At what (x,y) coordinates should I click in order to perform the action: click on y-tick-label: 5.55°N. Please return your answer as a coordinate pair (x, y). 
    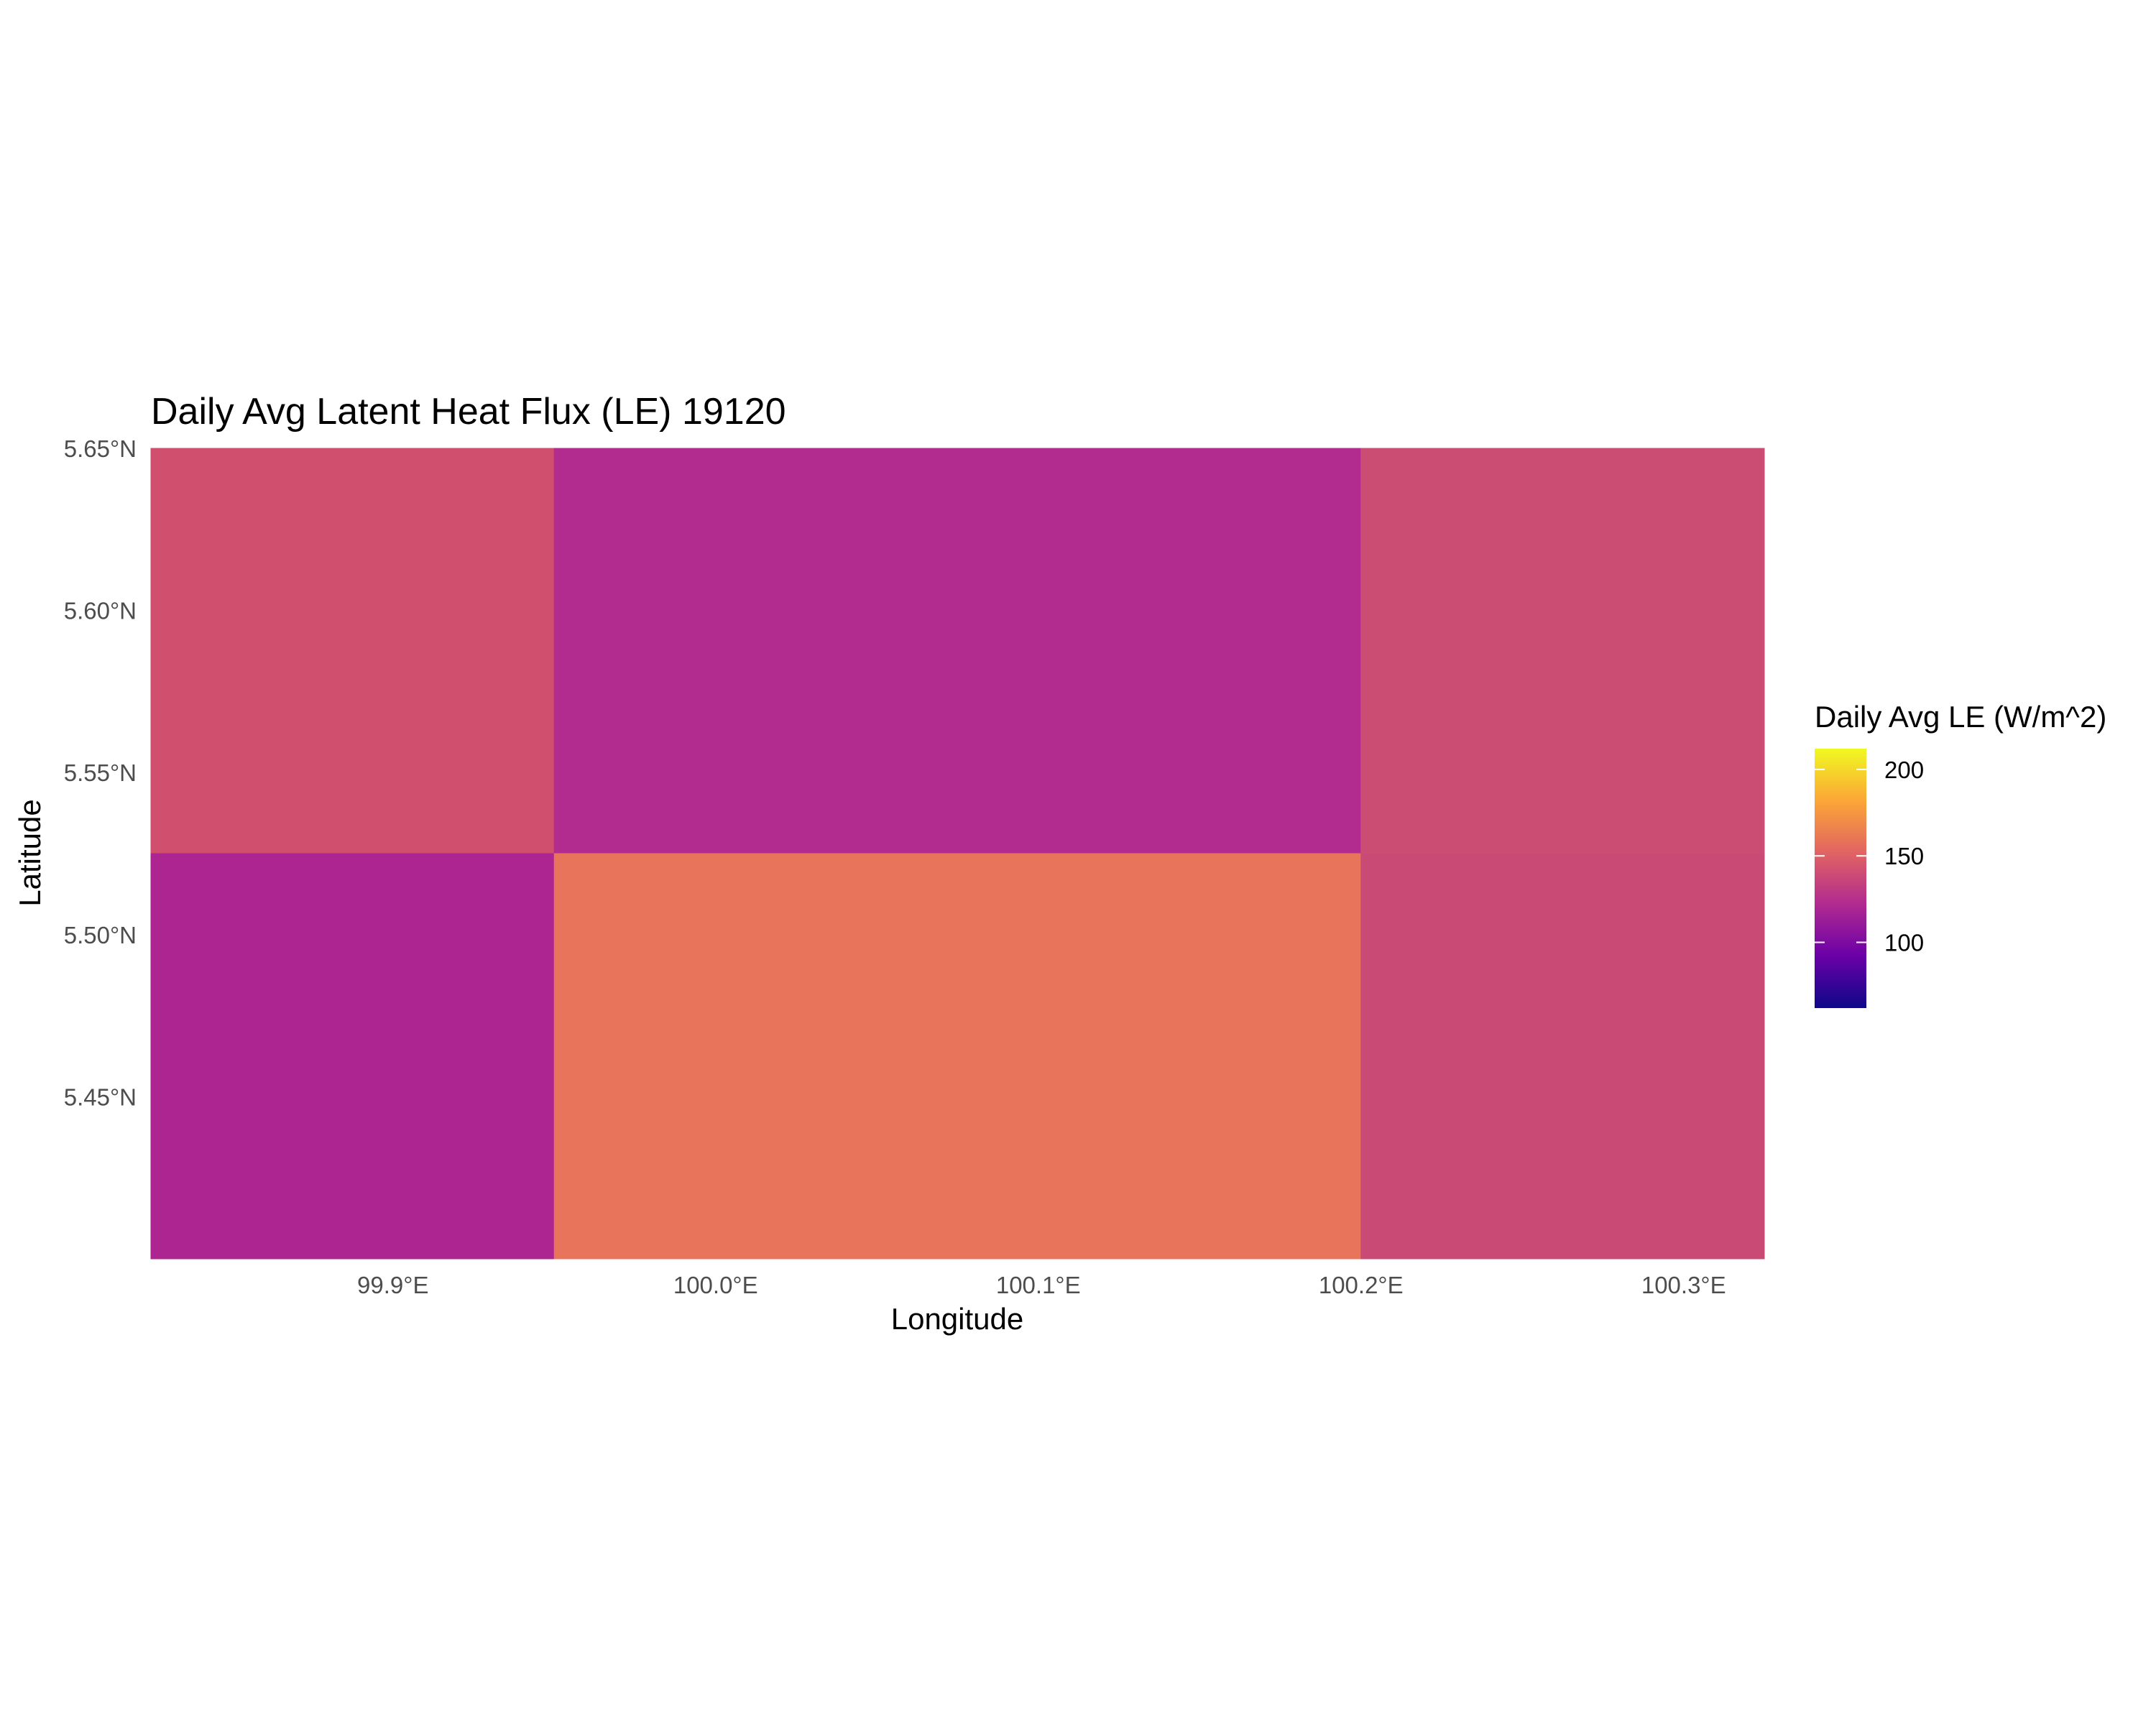
    Looking at the image, I should click on (101, 772).